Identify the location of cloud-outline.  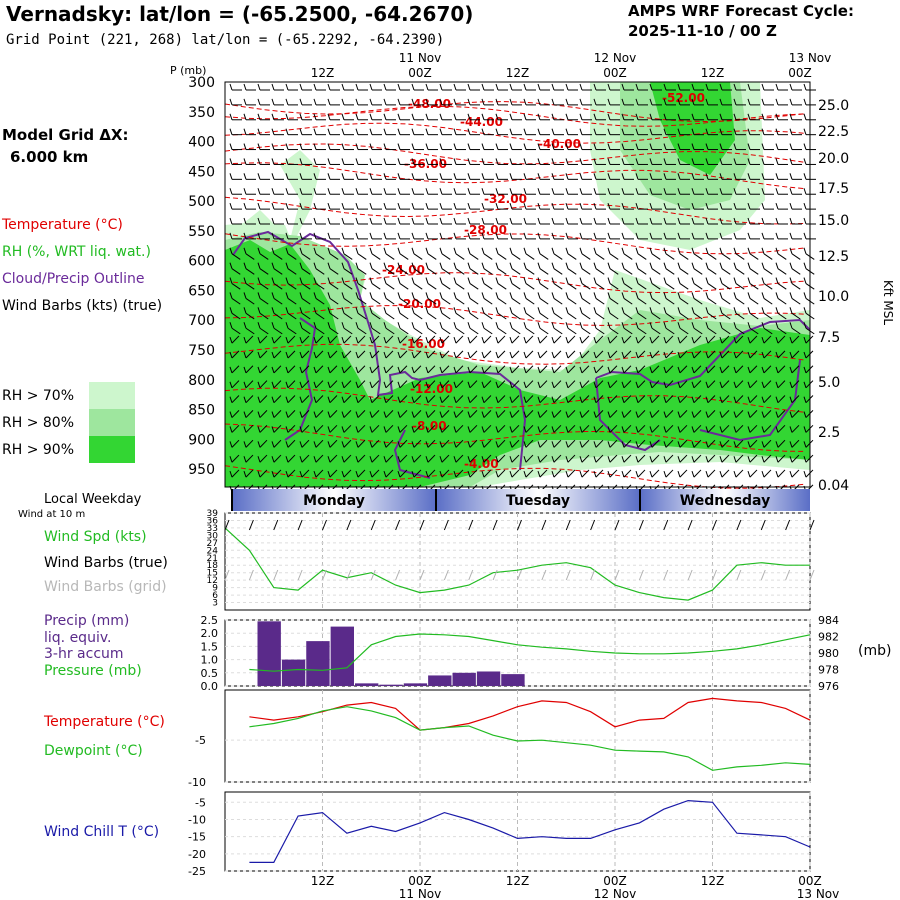
(412, 454).